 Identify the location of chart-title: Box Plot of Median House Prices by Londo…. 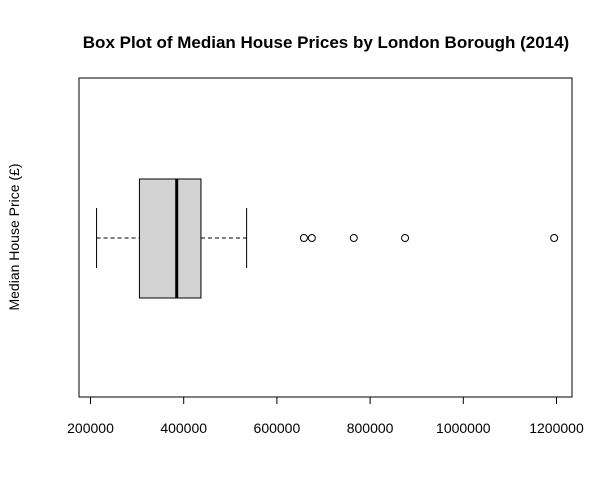
(326, 42).